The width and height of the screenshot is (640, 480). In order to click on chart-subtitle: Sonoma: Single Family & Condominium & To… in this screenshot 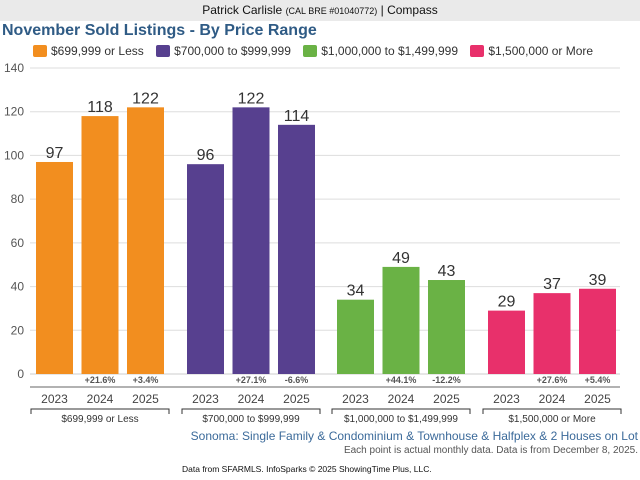, I will do `click(414, 436)`.